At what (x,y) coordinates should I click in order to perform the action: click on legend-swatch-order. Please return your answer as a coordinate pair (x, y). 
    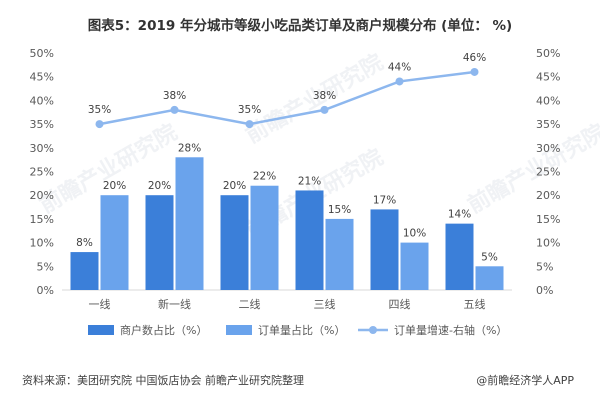
    Looking at the image, I should click on (239, 330).